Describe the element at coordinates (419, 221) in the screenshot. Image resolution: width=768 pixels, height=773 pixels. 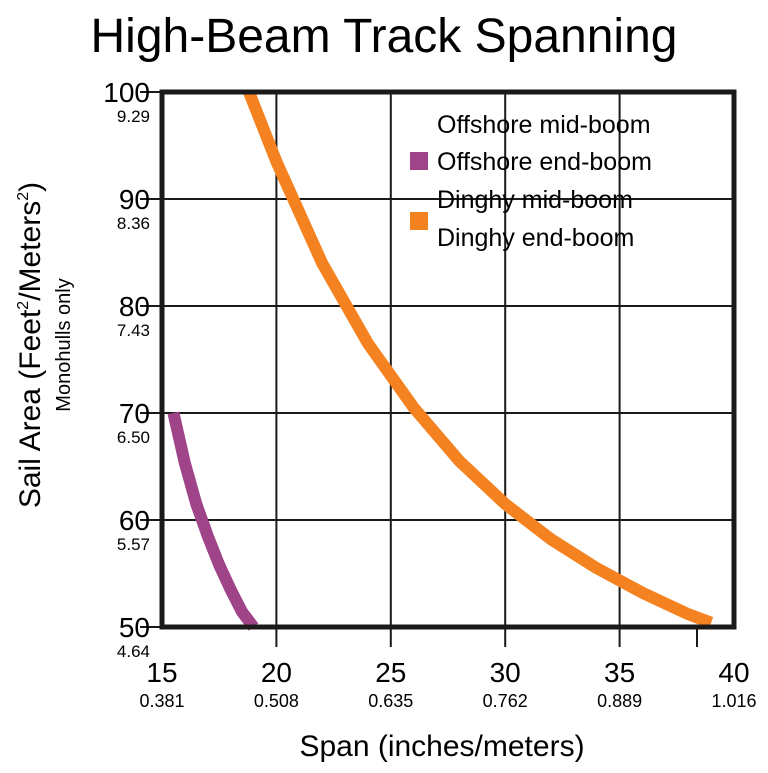
I see `legend-swatch-dinghy` at that location.